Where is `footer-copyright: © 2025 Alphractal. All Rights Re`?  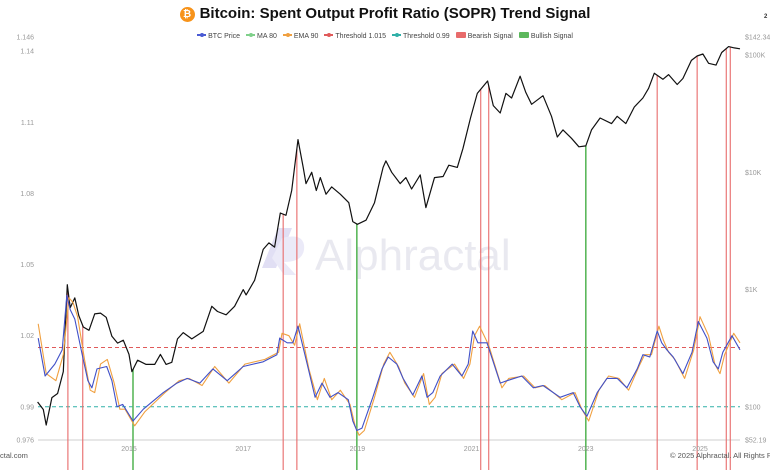
footer-copyright: © 2025 Alphractal. All Rights Re is located at coordinates (720, 455).